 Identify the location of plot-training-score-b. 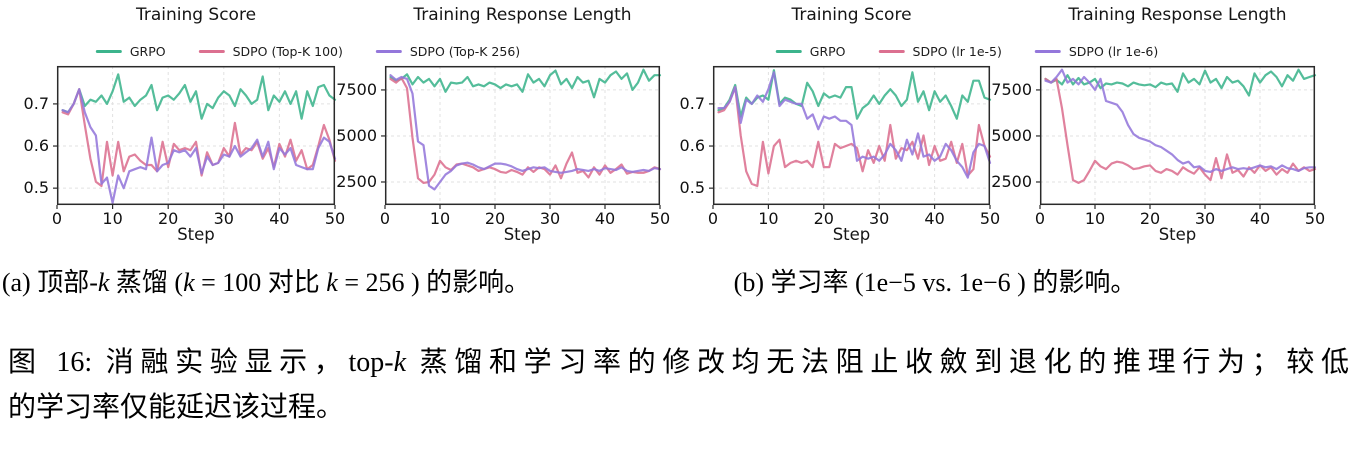
(850, 137).